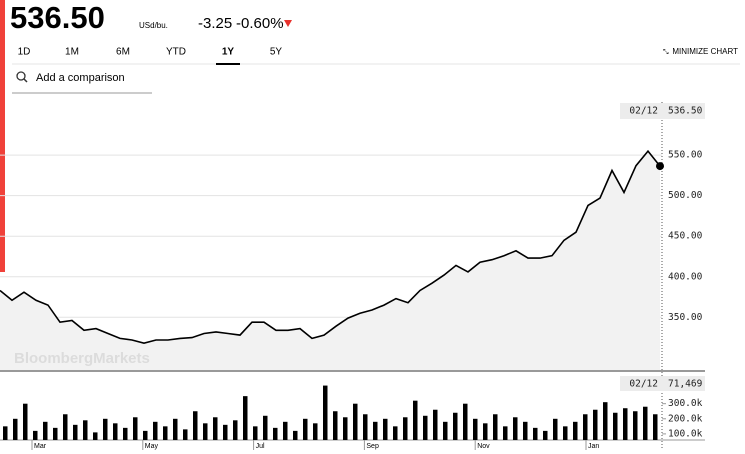  What do you see at coordinates (685, 418) in the screenshot?
I see `y-tick-label: 200.0k` at bounding box center [685, 418].